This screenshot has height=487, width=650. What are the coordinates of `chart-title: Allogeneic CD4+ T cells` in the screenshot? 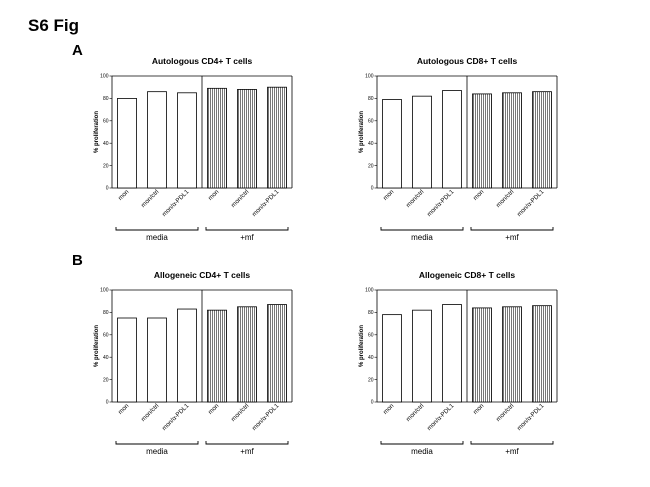 It's located at (202, 275).